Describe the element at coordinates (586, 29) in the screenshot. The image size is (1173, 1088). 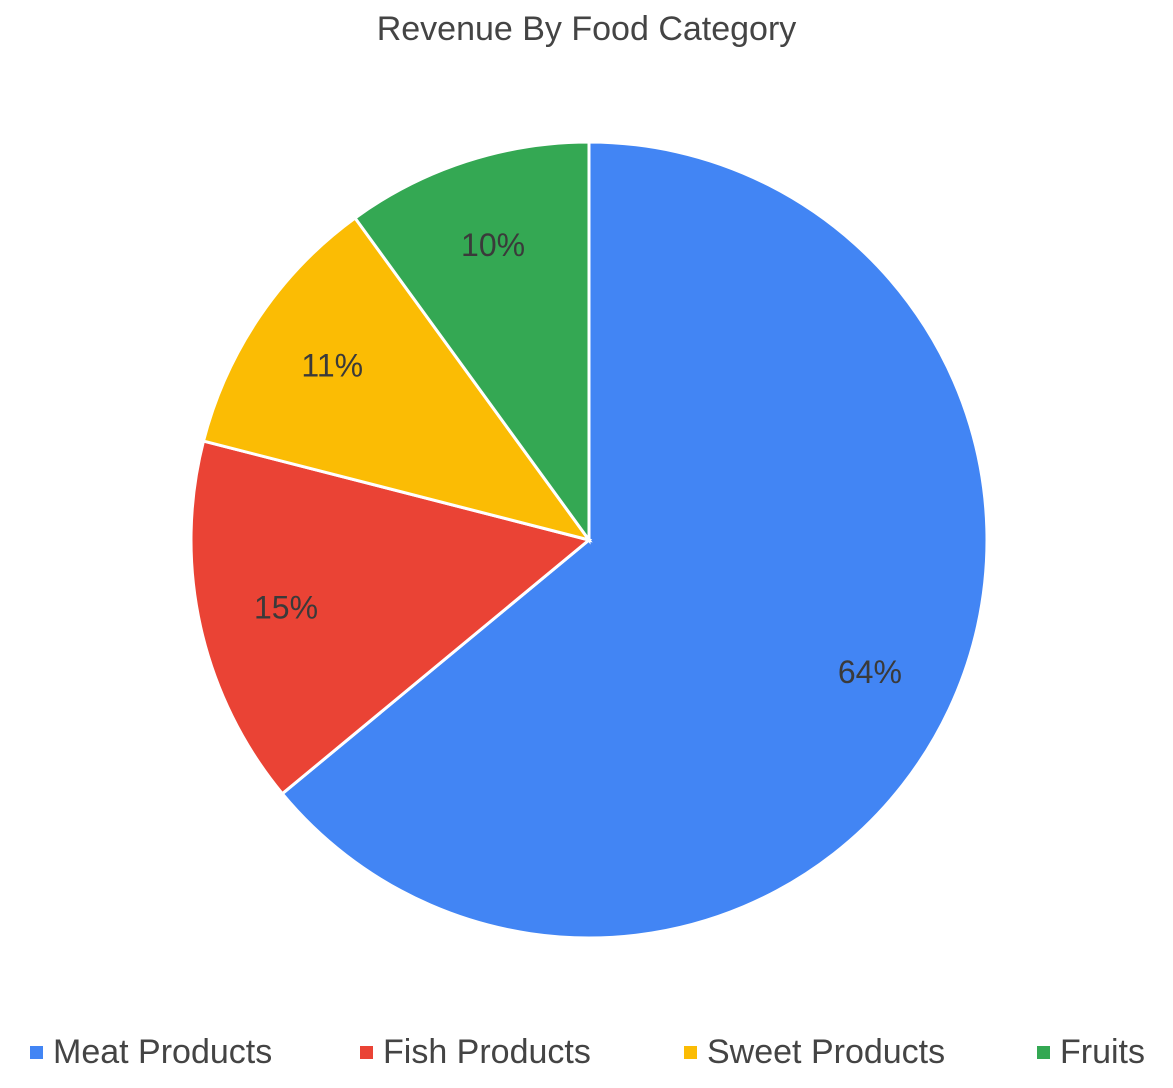
I see `chart-title: Revenue By Food Category` at that location.